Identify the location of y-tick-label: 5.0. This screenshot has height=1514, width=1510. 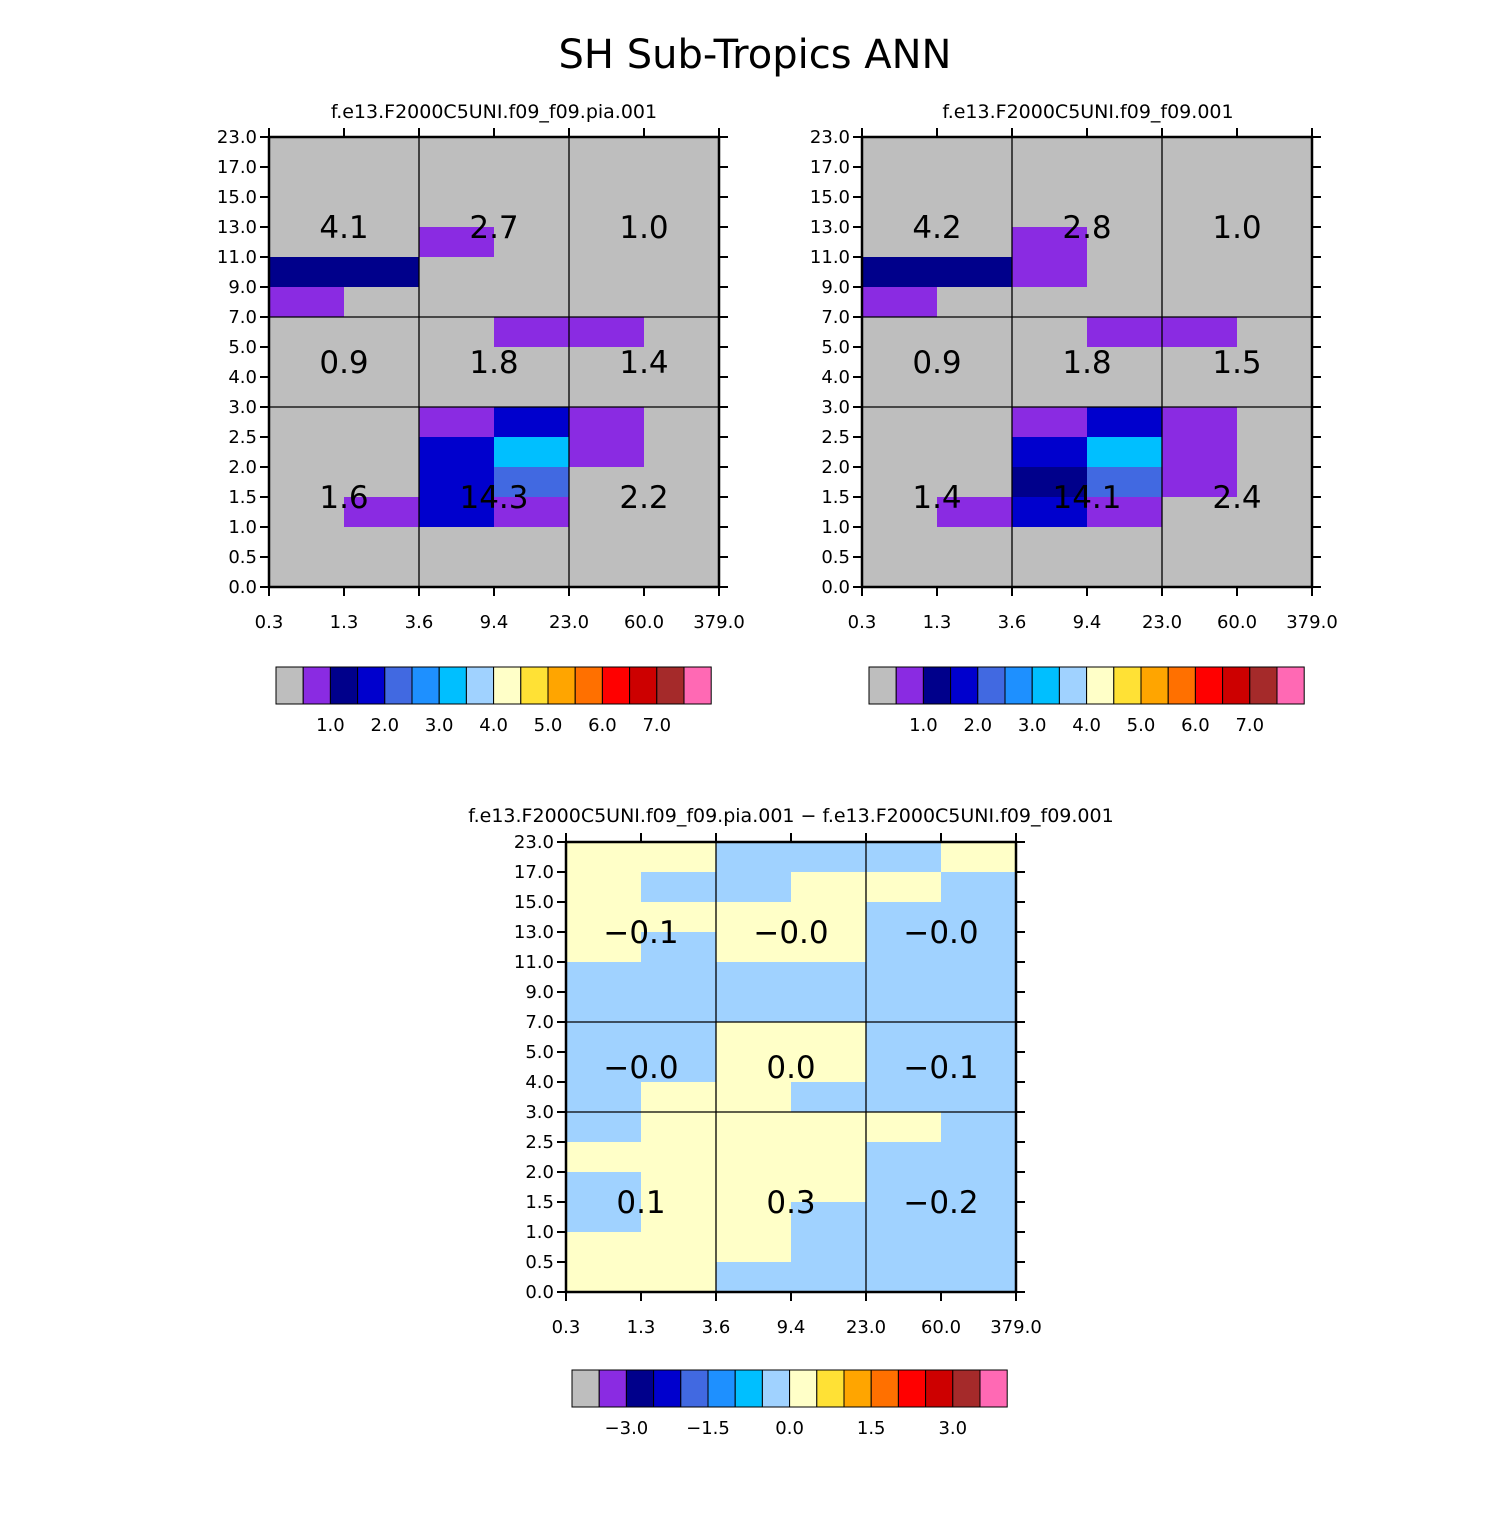
(242, 347).